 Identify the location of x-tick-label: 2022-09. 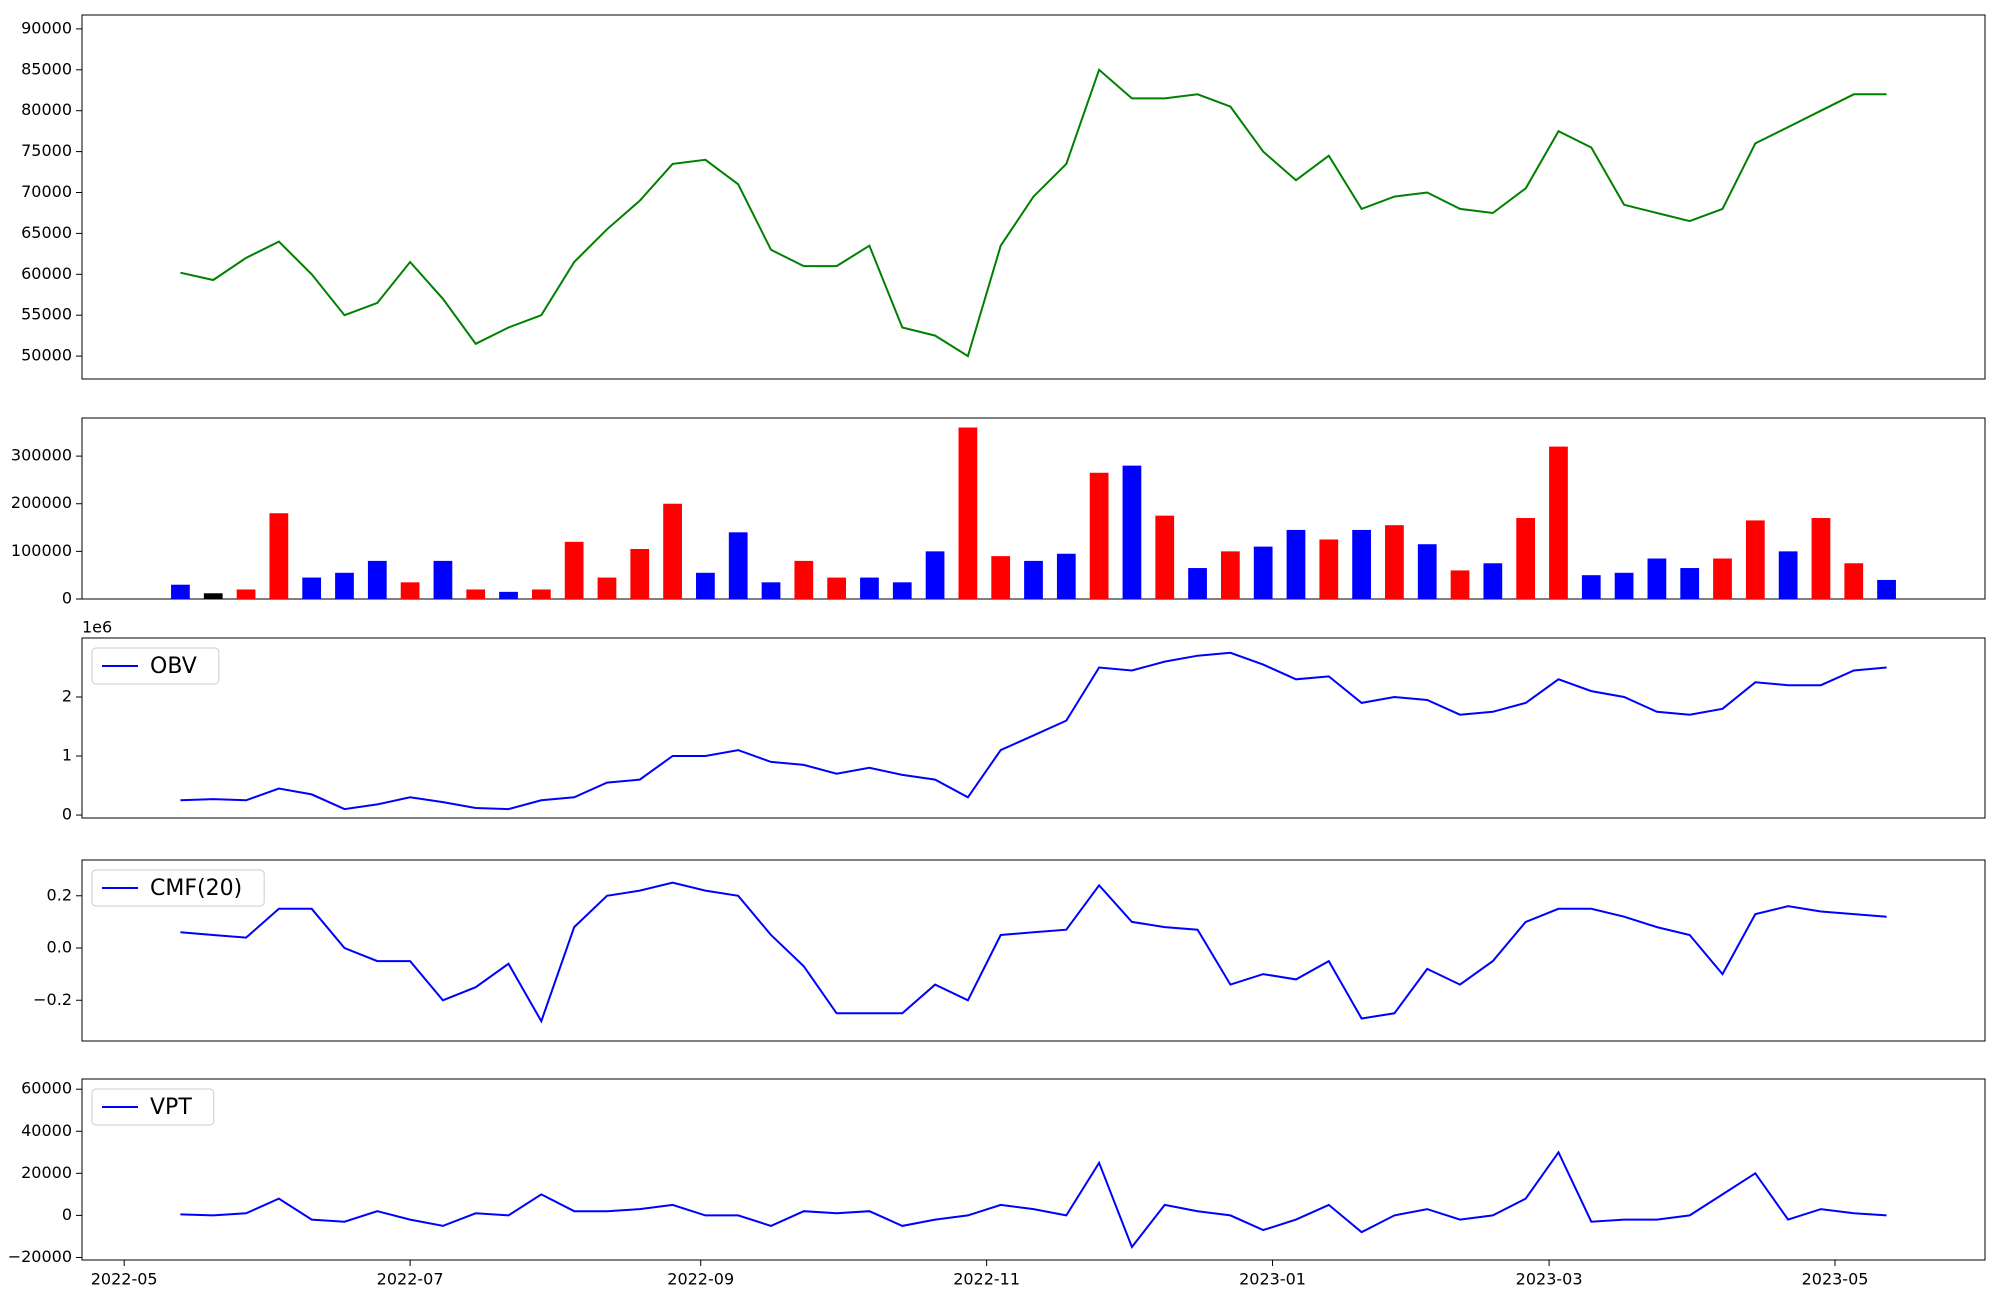
(700, 1279).